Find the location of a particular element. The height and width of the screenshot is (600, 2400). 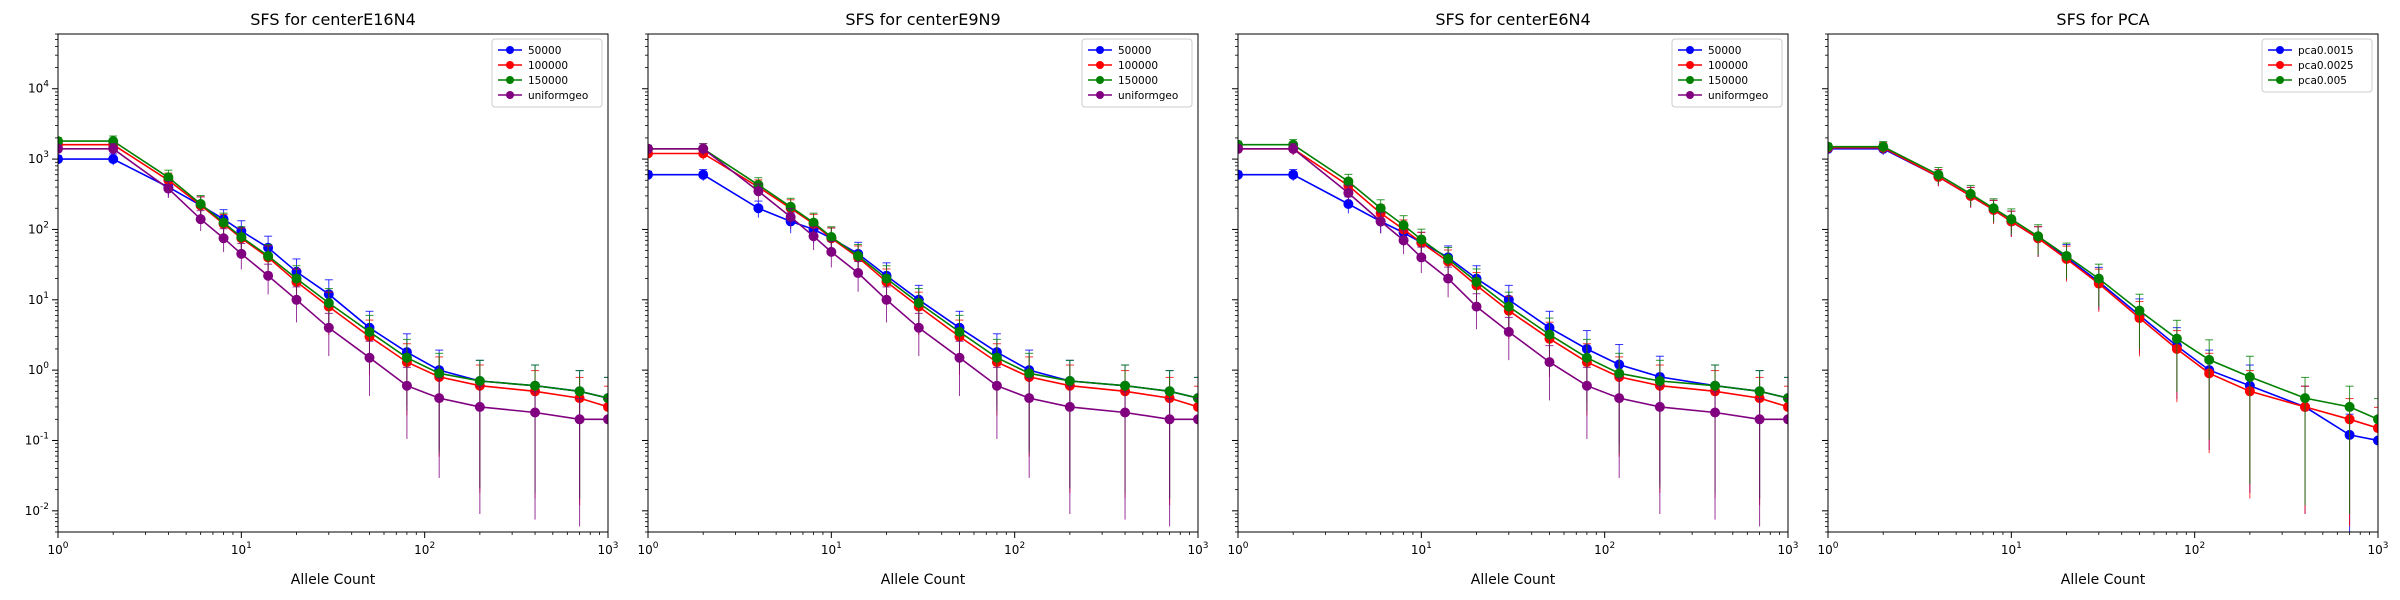

legend-entry: pca0.005 is located at coordinates (2307, 81).